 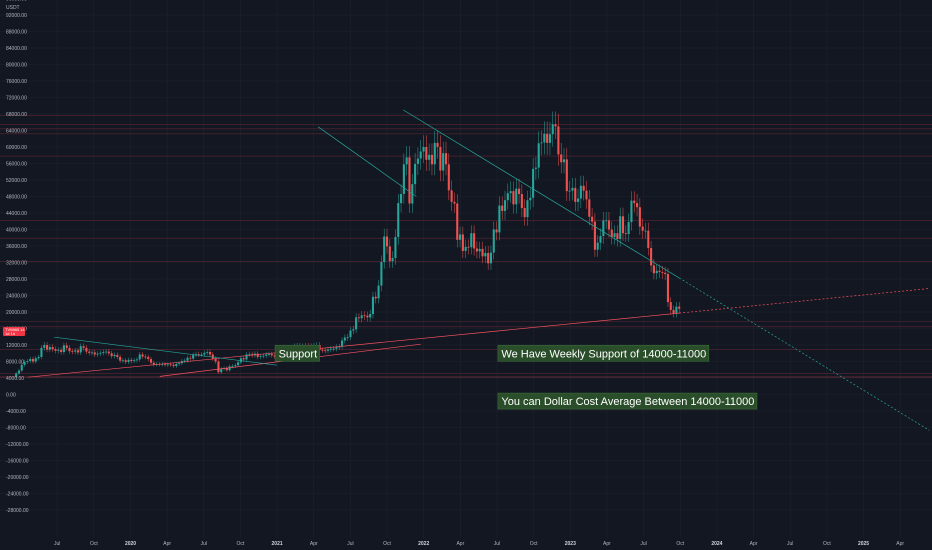 I want to click on trend-line-support-rising-projection, so click(x=804, y=301).